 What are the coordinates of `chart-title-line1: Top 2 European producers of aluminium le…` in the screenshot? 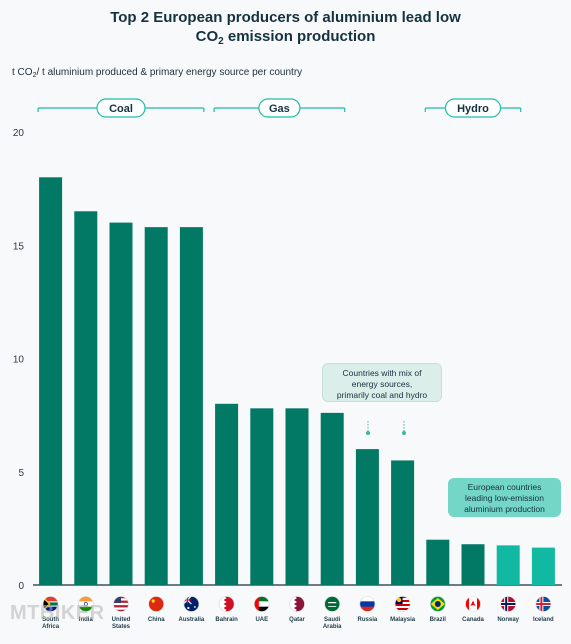 It's located at (285, 17).